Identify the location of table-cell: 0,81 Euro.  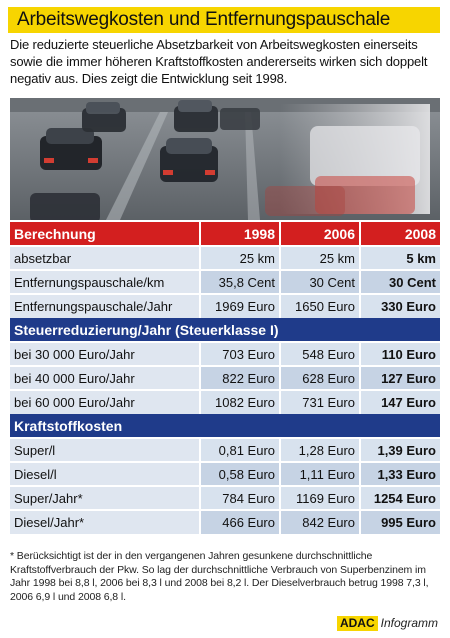
(240, 449).